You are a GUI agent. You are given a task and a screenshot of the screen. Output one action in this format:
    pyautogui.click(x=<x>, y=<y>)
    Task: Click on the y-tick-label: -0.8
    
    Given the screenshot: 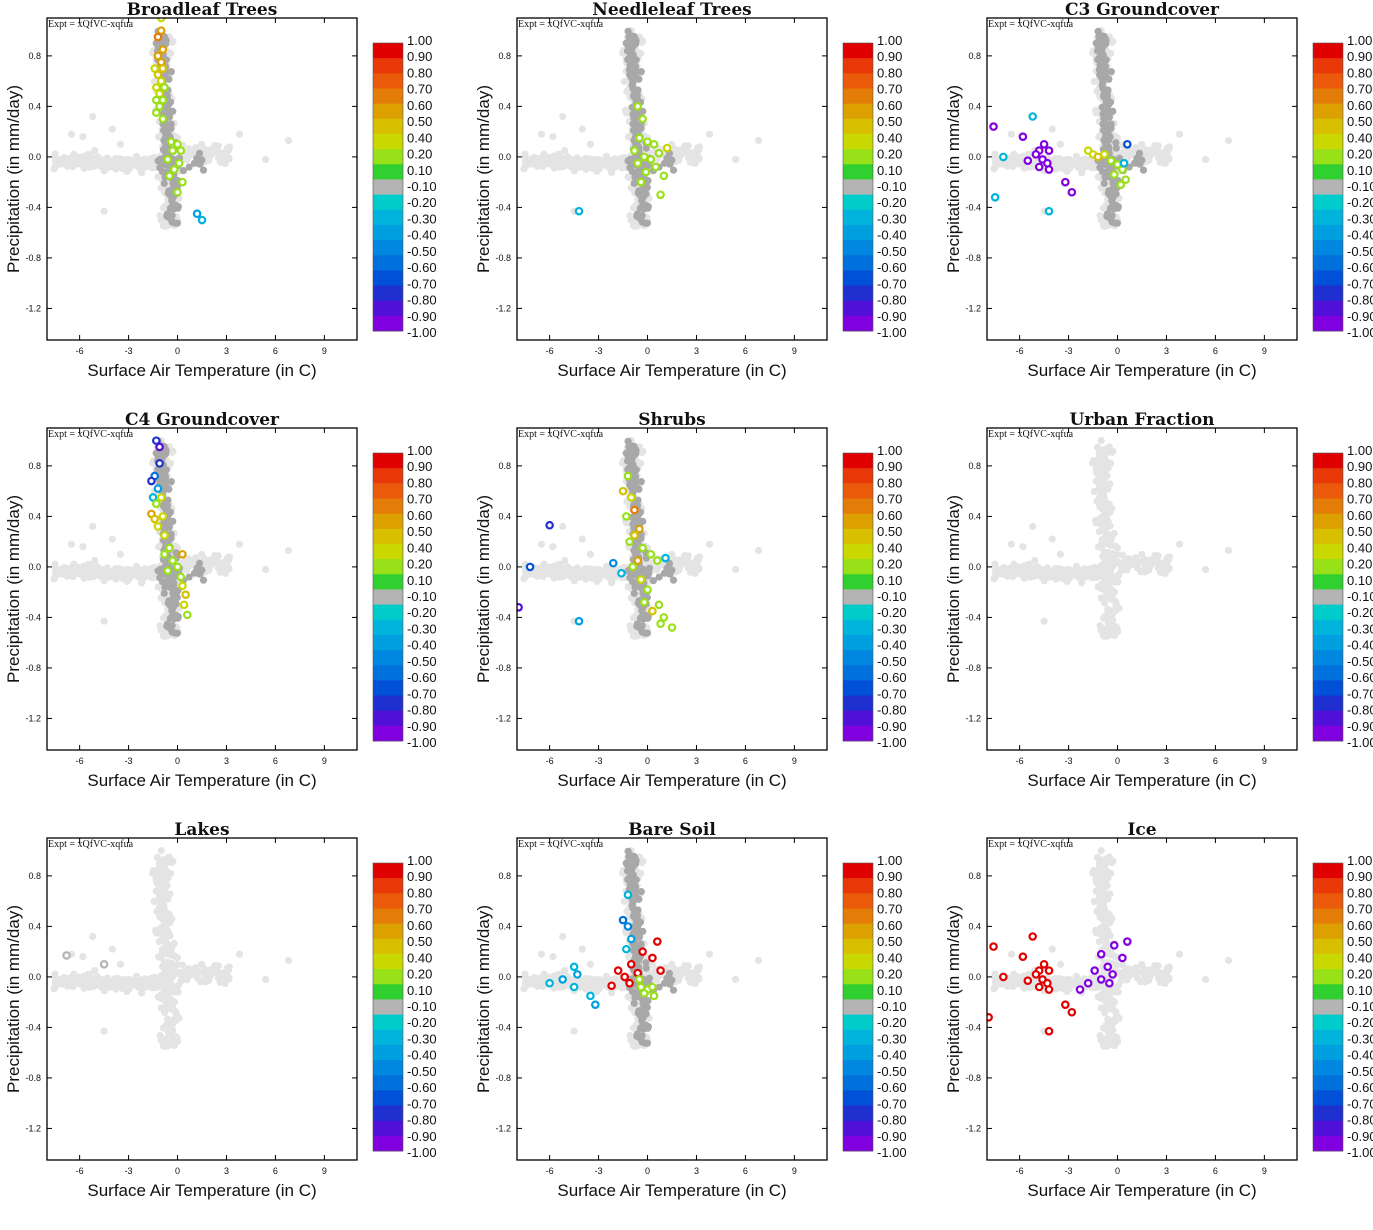 What is the action you would take?
    pyautogui.click(x=503, y=258)
    